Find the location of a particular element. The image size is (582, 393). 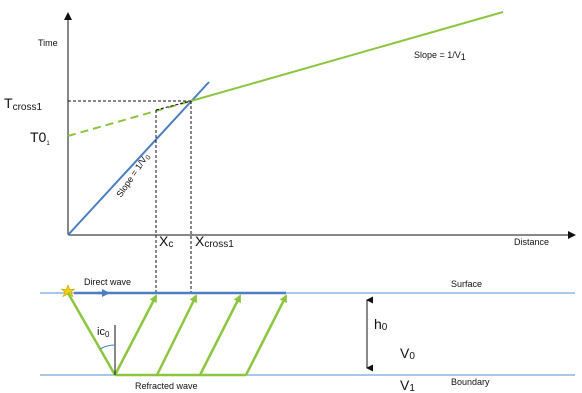

surface-label: Surface is located at coordinates (466, 284).